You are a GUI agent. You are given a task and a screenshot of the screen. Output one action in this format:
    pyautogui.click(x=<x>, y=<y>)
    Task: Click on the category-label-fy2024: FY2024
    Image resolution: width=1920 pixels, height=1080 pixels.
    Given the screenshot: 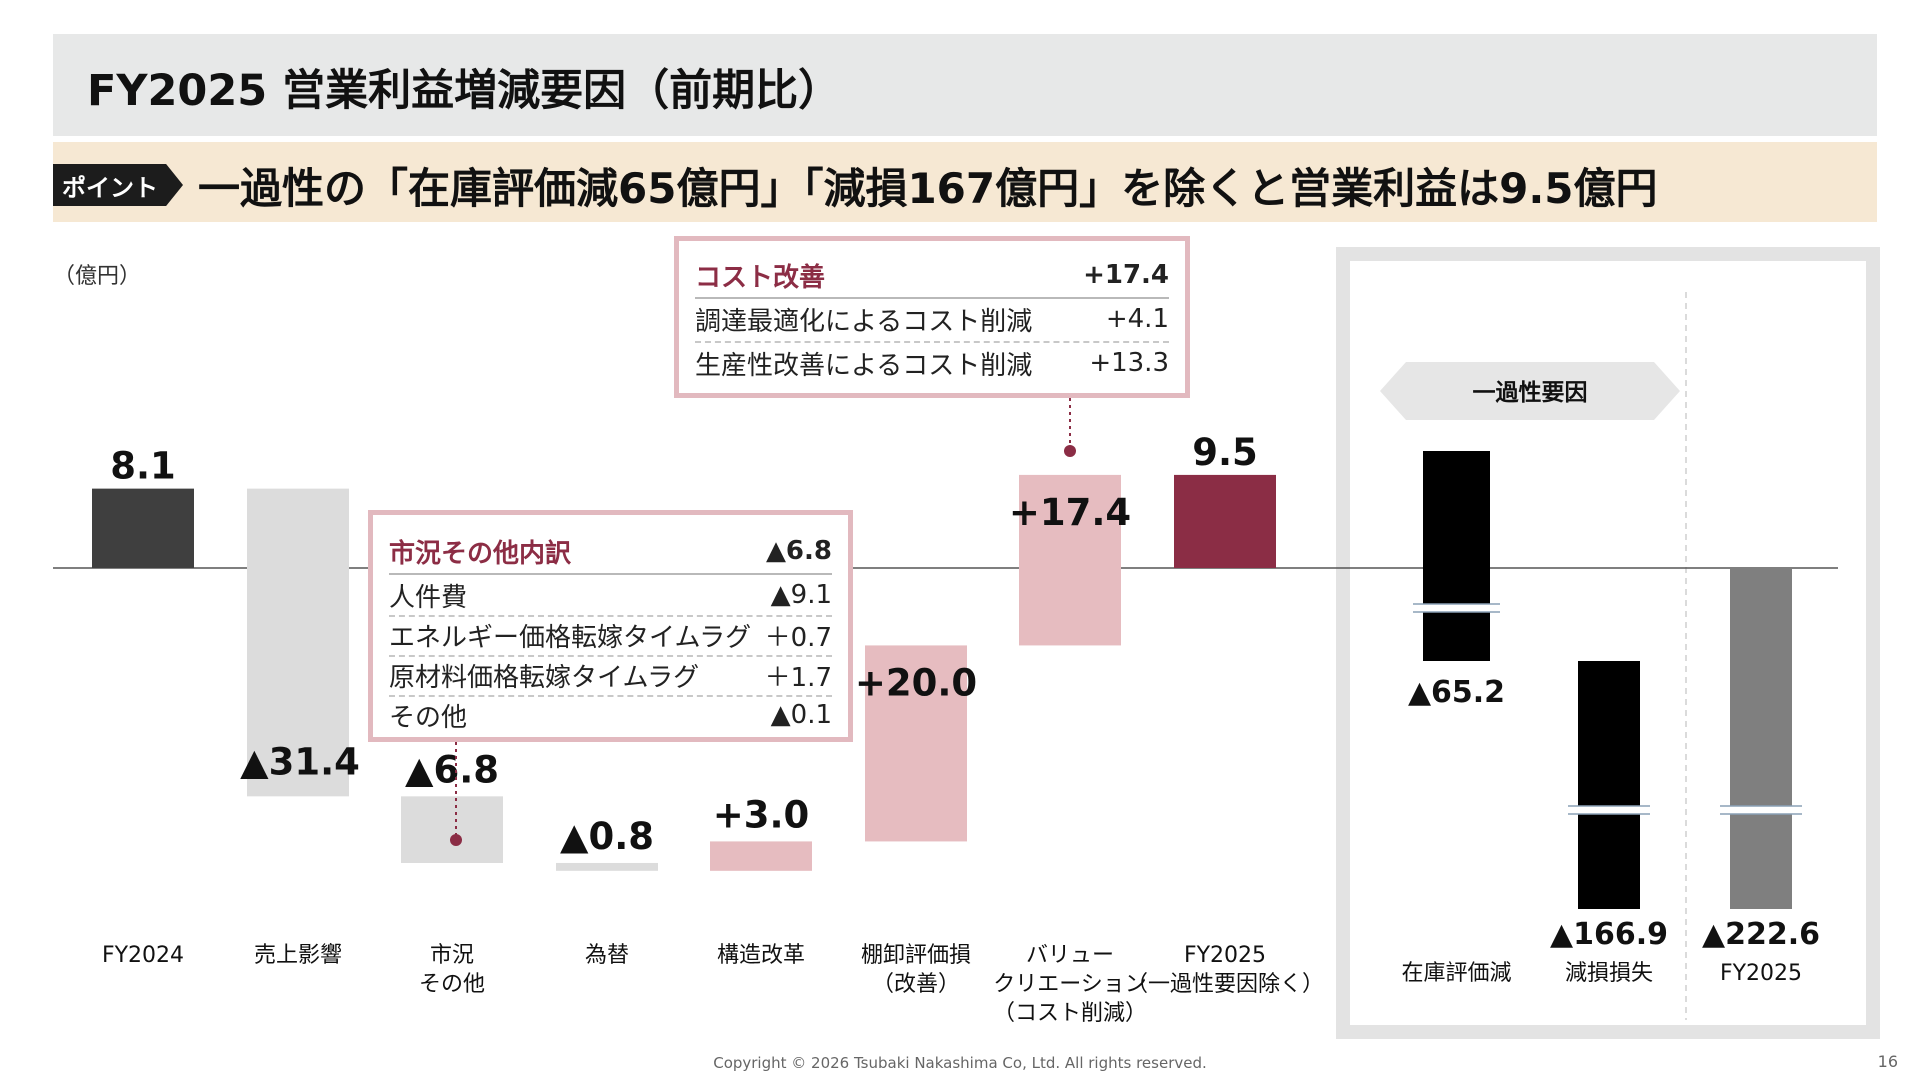 What is the action you would take?
    pyautogui.click(x=143, y=955)
    